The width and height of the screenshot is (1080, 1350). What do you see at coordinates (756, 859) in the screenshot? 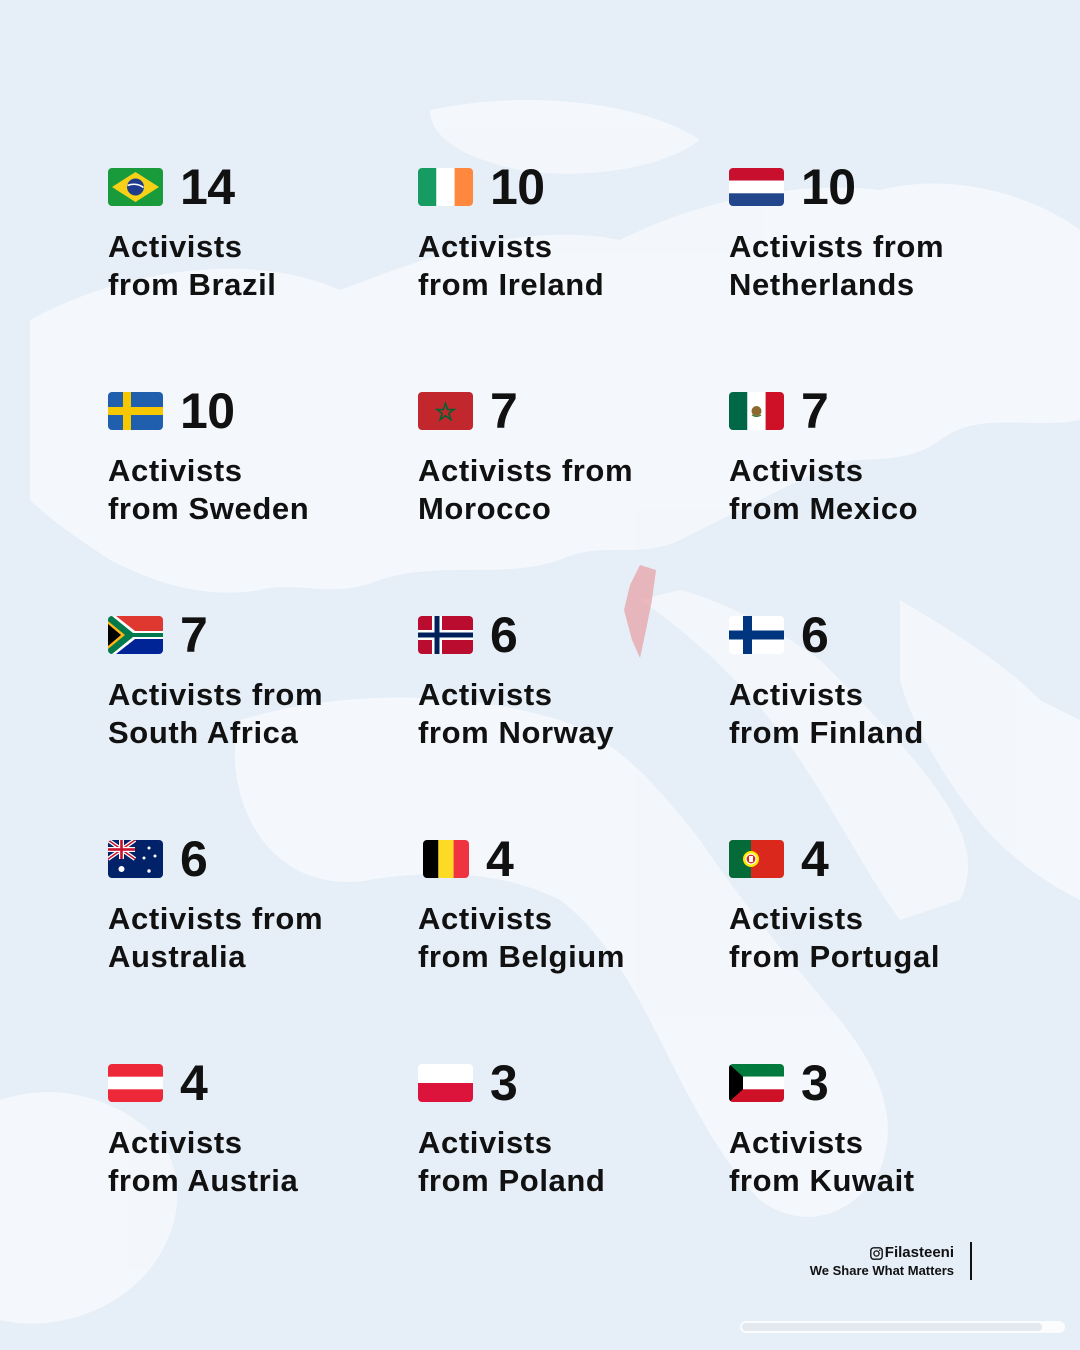
I see `portugal-flag-icon` at bounding box center [756, 859].